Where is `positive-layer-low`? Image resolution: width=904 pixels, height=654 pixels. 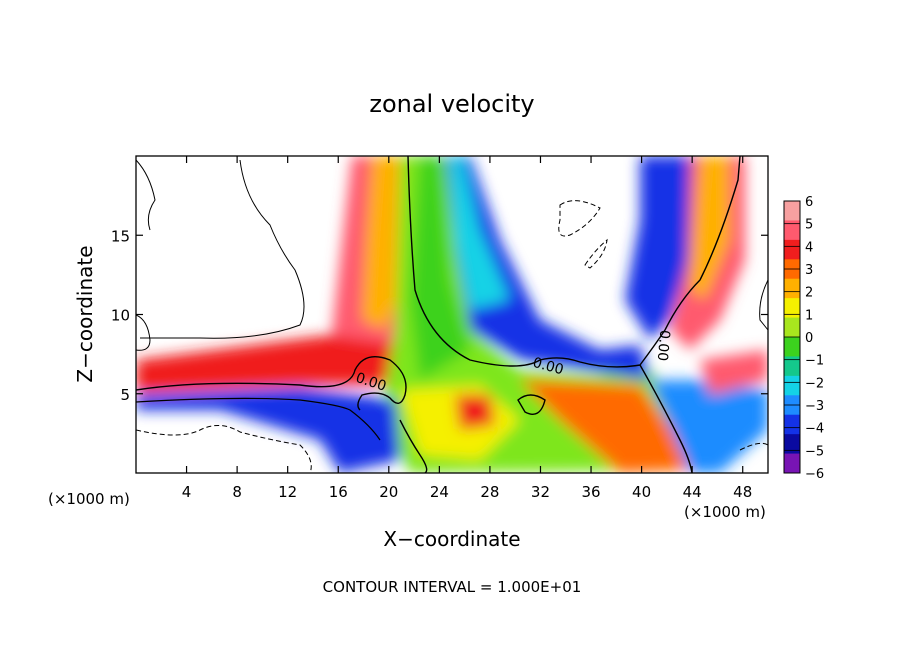
positive-layer-low is located at coordinates (268, 363).